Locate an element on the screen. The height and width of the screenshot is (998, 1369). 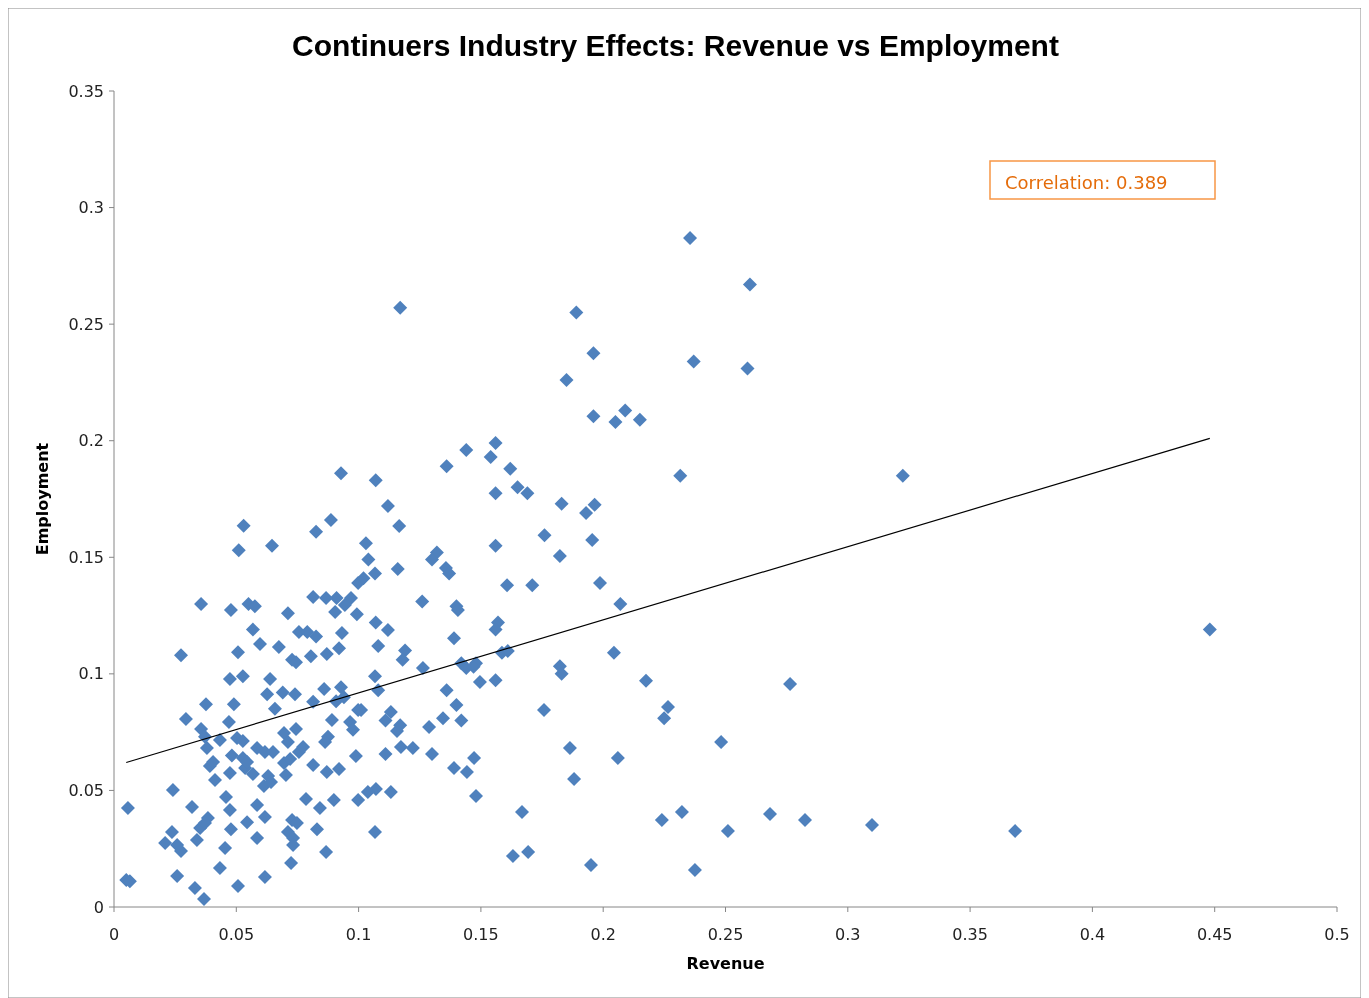
y-axis-title: Employment is located at coordinates (42, 499).